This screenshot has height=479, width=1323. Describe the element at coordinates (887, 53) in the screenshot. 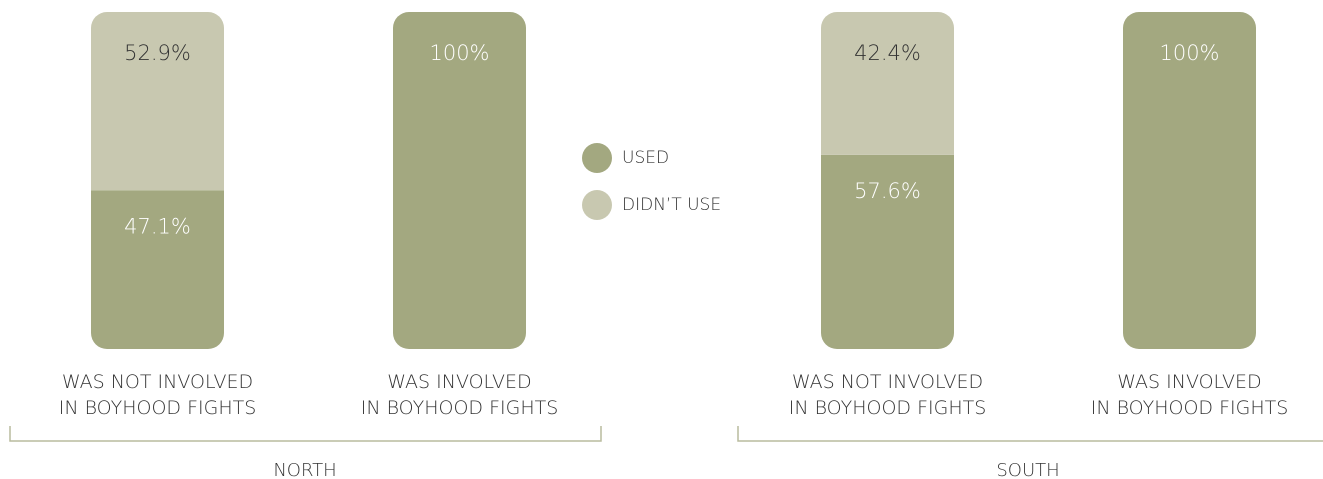

I see `value-label: 42.4%` at that location.